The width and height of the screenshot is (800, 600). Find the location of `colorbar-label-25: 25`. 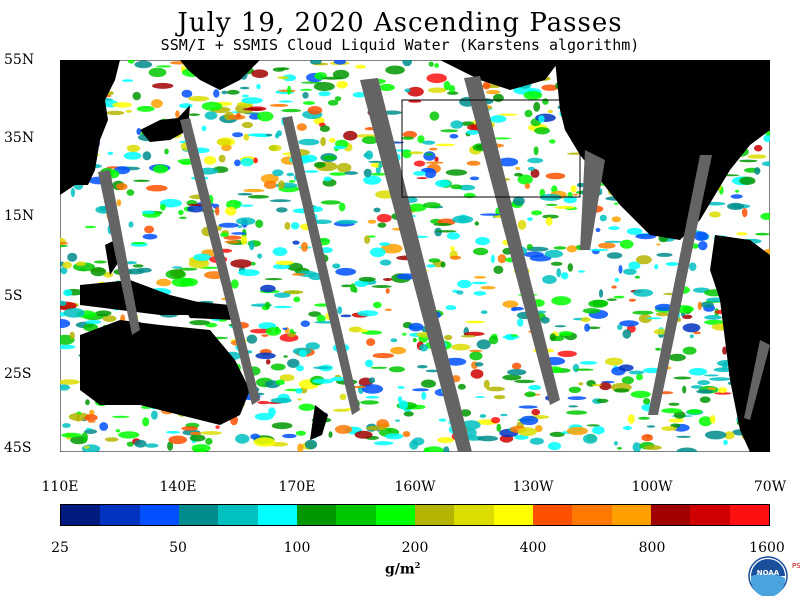

colorbar-label-25: 25 is located at coordinates (60, 548).